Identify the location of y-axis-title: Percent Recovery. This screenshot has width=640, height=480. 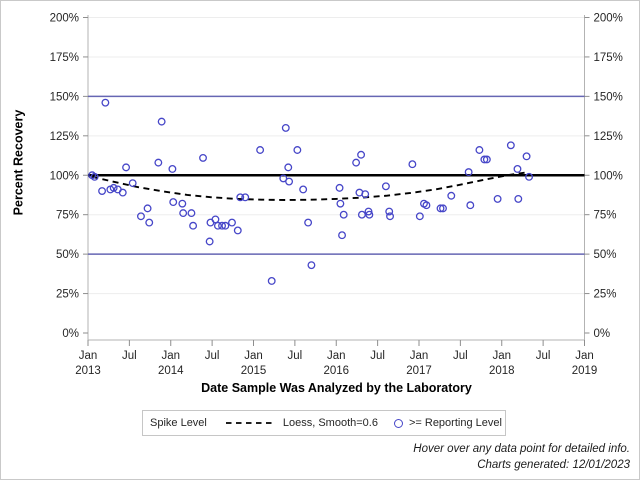
(18, 162).